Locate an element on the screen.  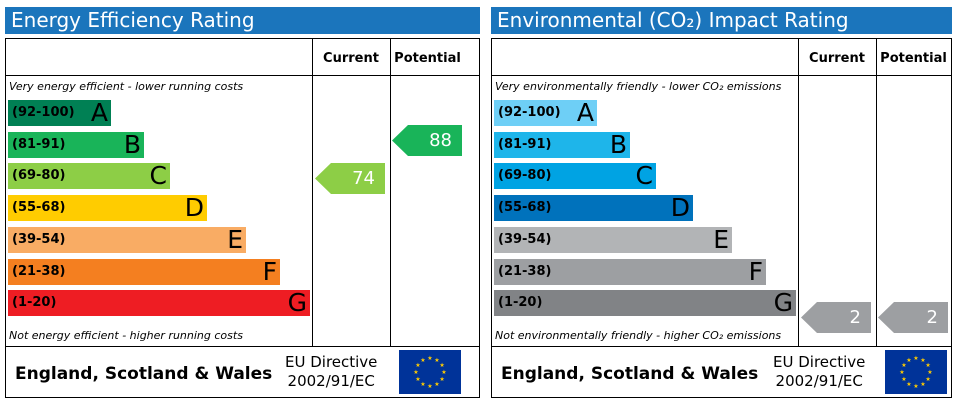
current-rating-arrow: 2 is located at coordinates (836, 317).